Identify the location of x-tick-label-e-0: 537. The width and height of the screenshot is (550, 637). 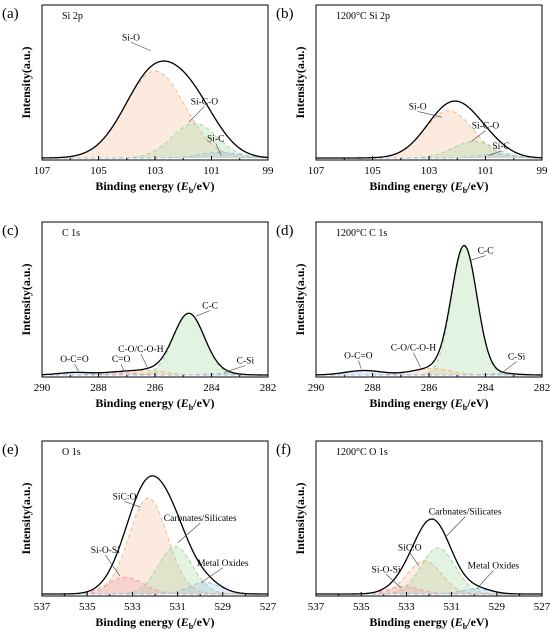
(42, 607).